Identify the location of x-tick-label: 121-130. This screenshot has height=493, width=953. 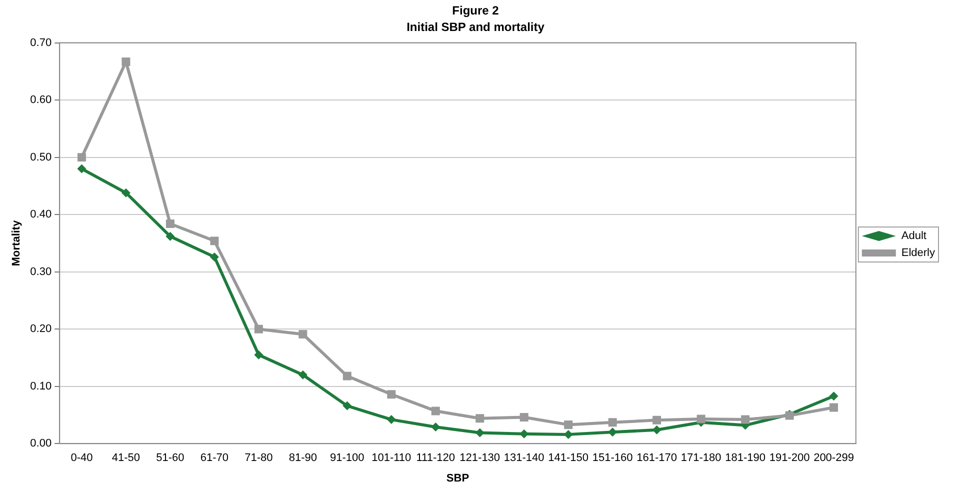
(480, 458).